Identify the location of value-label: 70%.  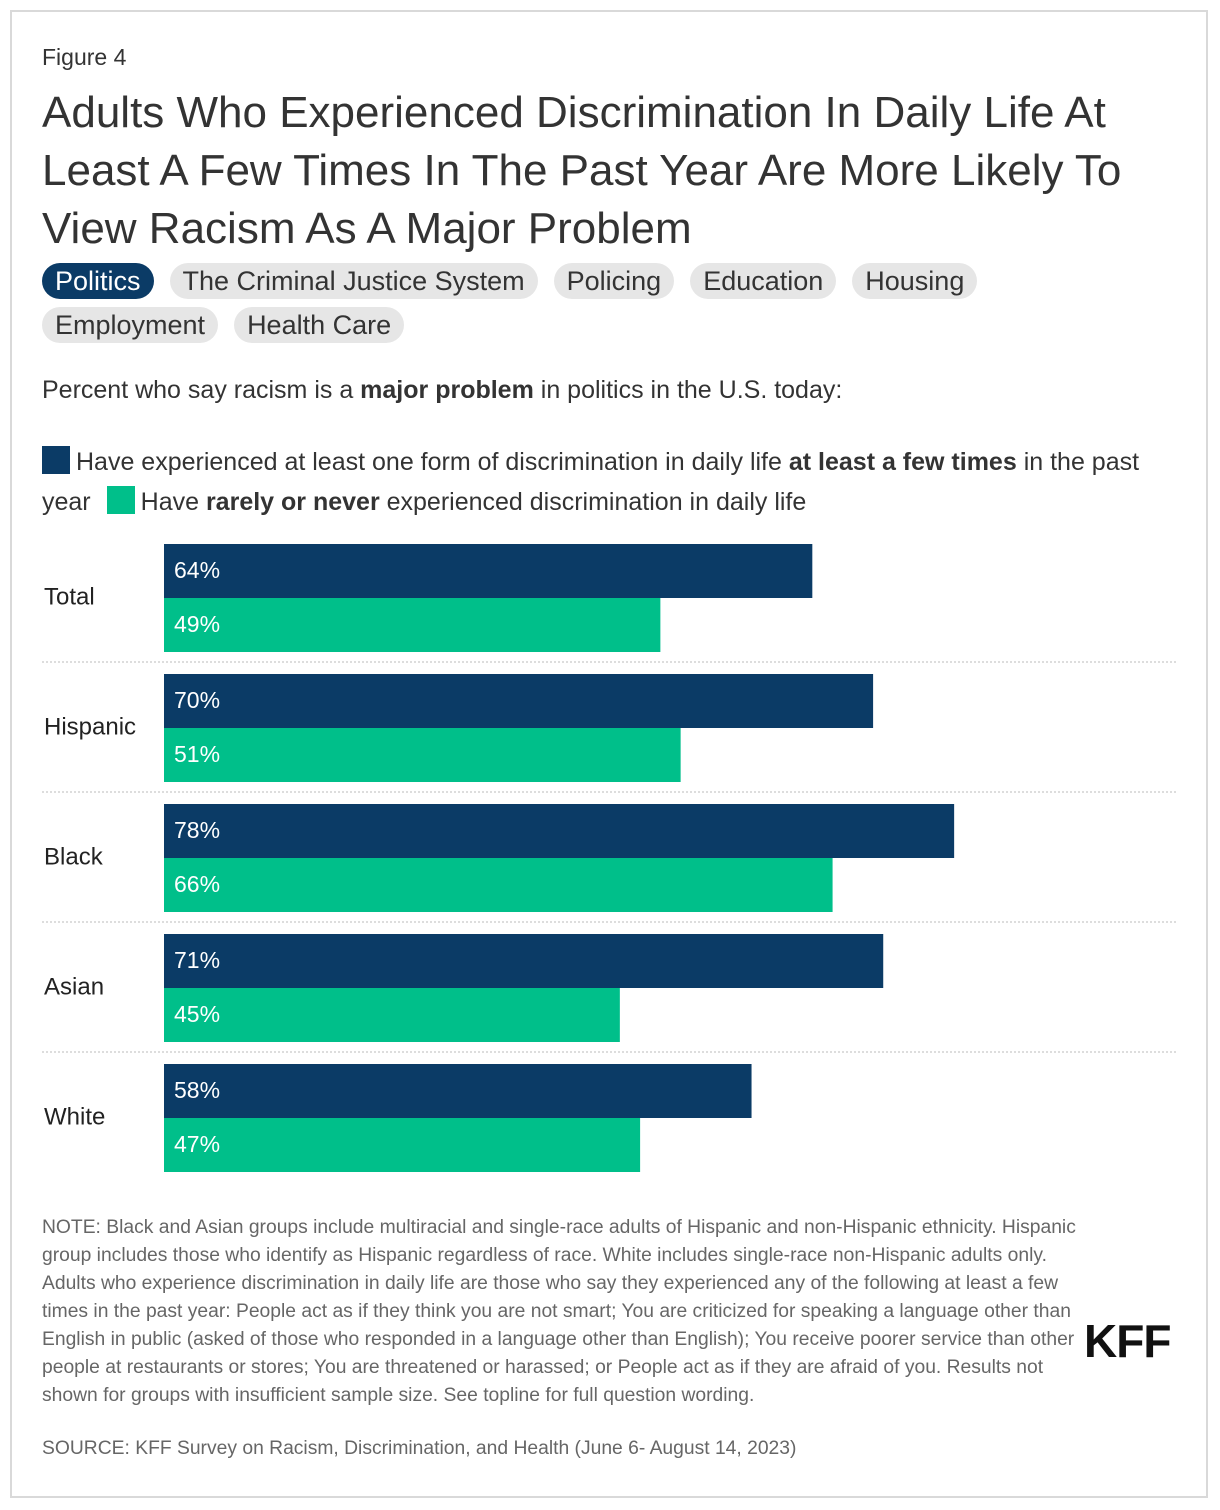
(197, 700).